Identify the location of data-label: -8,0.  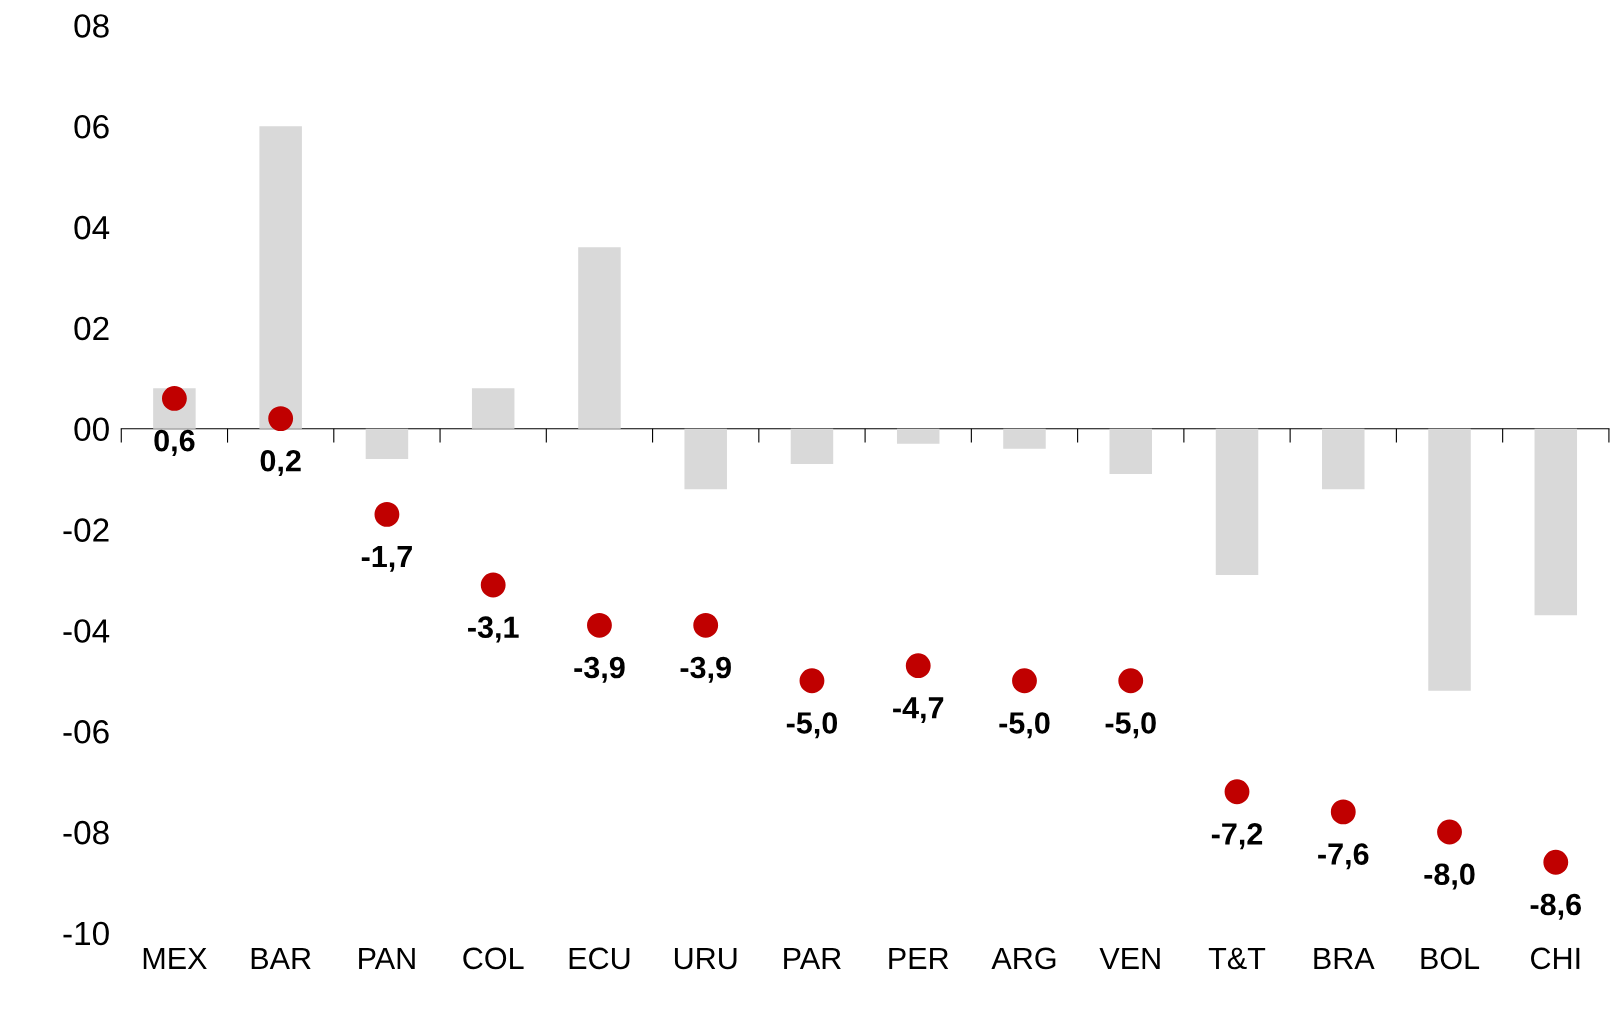
(1449, 876).